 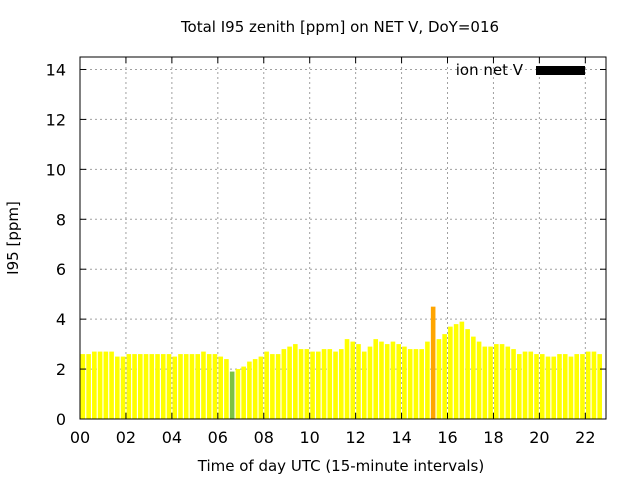 What do you see at coordinates (585, 437) in the screenshot?
I see `x-tick-label: 22` at bounding box center [585, 437].